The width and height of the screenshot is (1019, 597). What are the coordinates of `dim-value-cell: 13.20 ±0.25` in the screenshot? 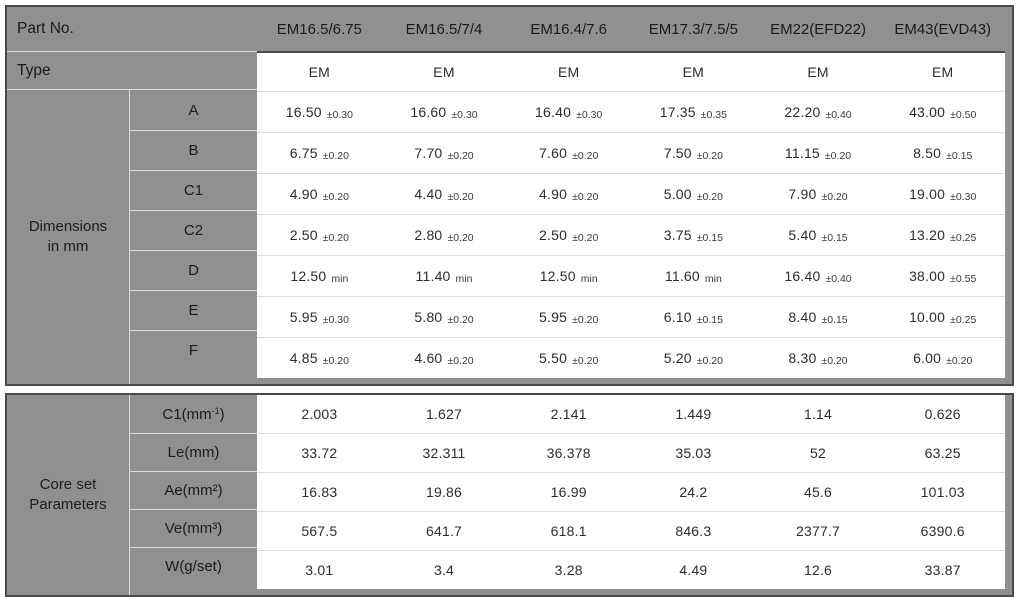 It's located at (942, 235).